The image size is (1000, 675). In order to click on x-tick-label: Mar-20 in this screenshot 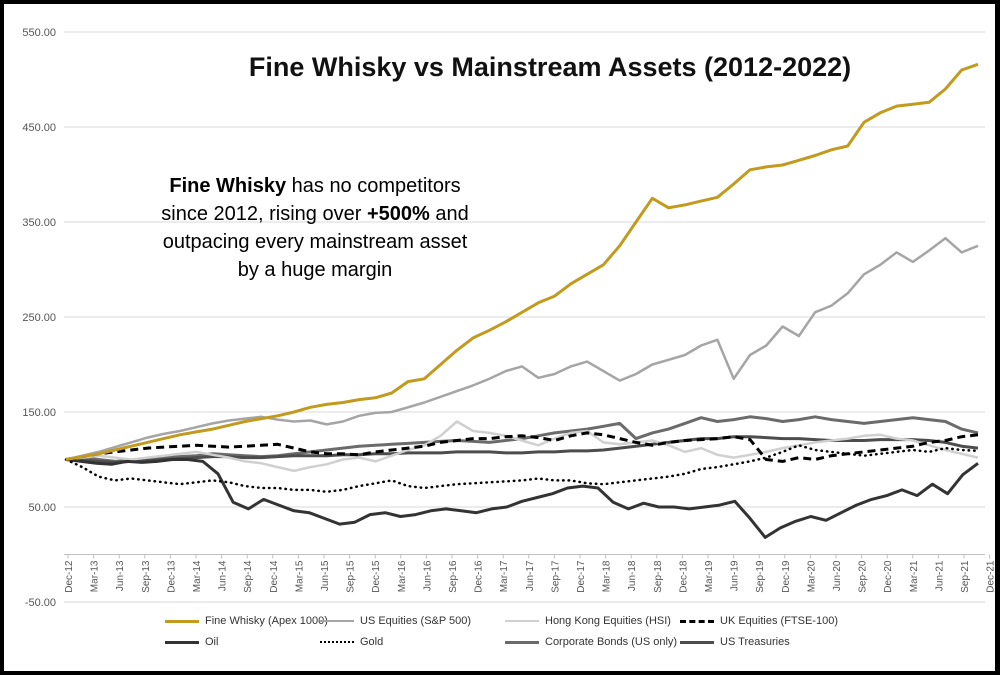, I will do `click(811, 576)`.